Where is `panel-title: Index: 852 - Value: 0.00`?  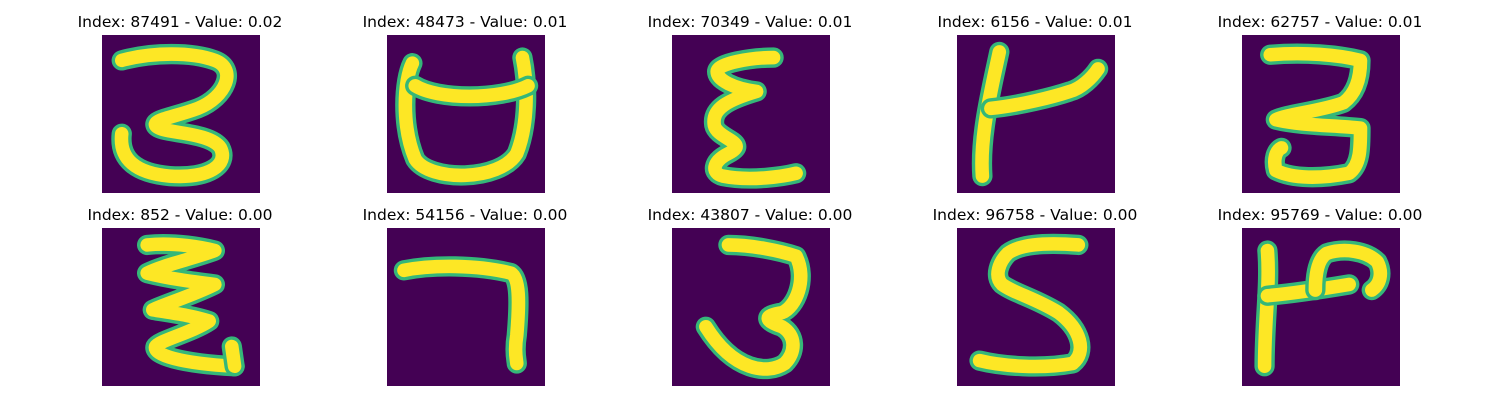
panel-title: Index: 852 - Value: 0.00 is located at coordinates (180, 215).